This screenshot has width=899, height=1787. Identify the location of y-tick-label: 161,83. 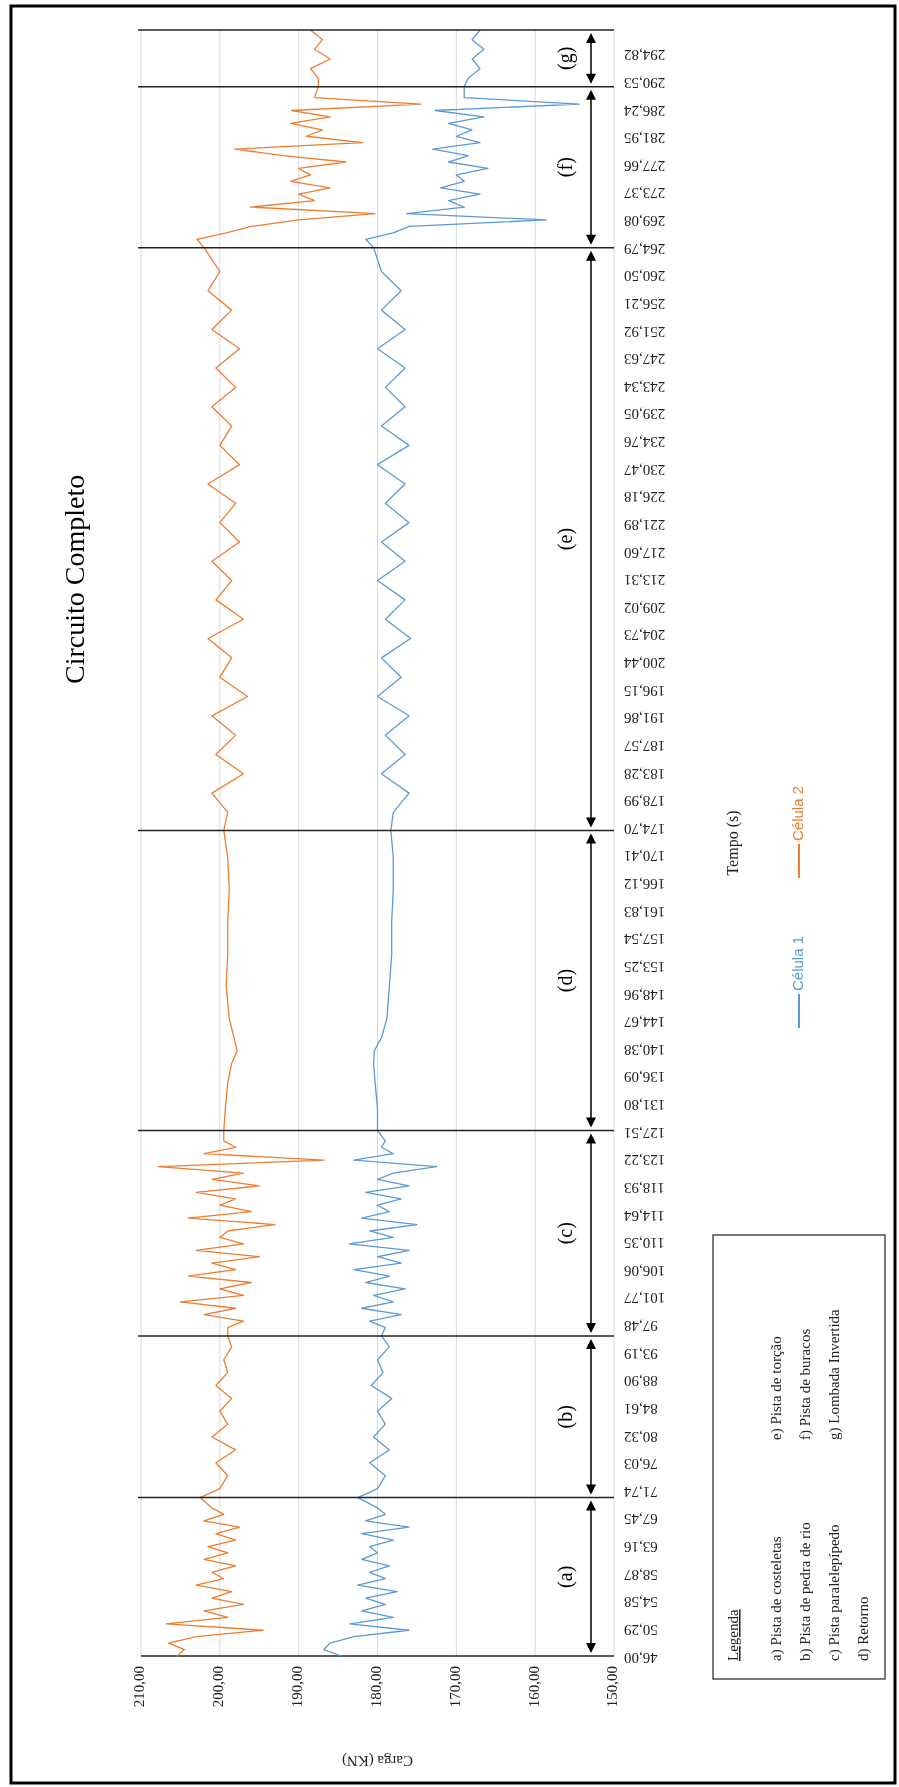
(645, 911).